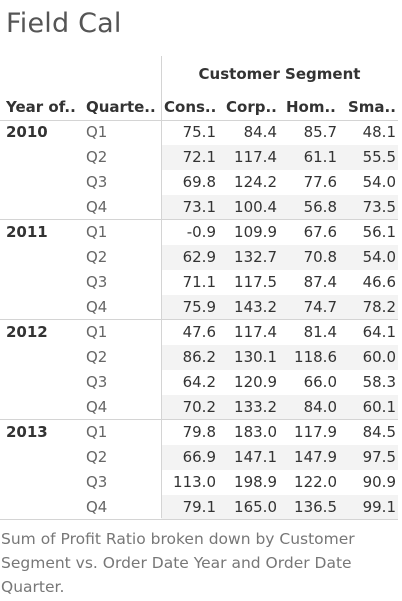 Image resolution: width=402 pixels, height=601 pixels. I want to click on value-cell-corporate: 109.9, so click(255, 232).